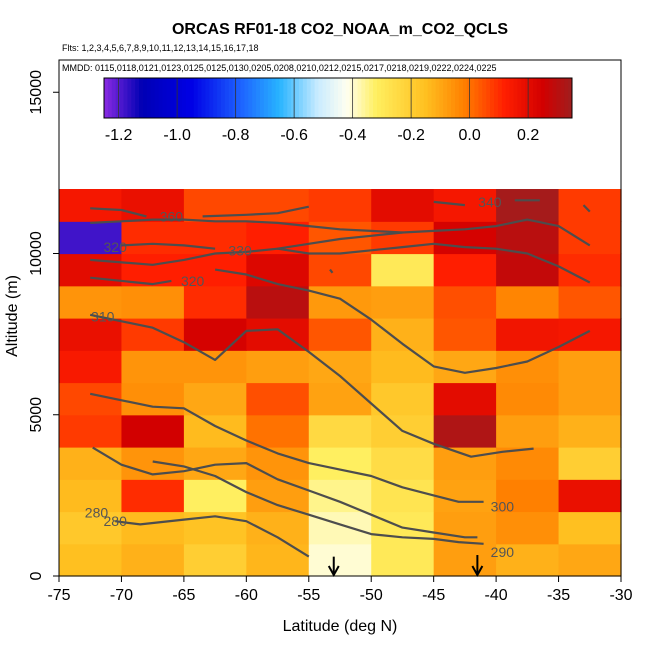 The height and width of the screenshot is (650, 650). What do you see at coordinates (411, 135) in the screenshot?
I see `colorbar-tick-label: -0.2` at bounding box center [411, 135].